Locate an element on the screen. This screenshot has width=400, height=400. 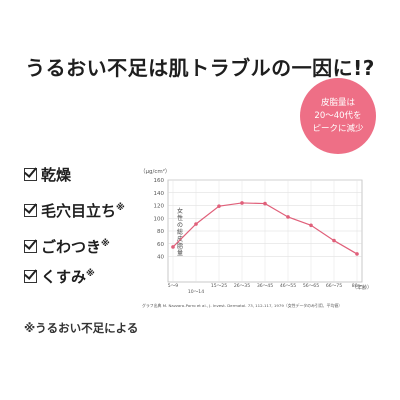
x-tick-label: 5～9 is located at coordinates (173, 286).